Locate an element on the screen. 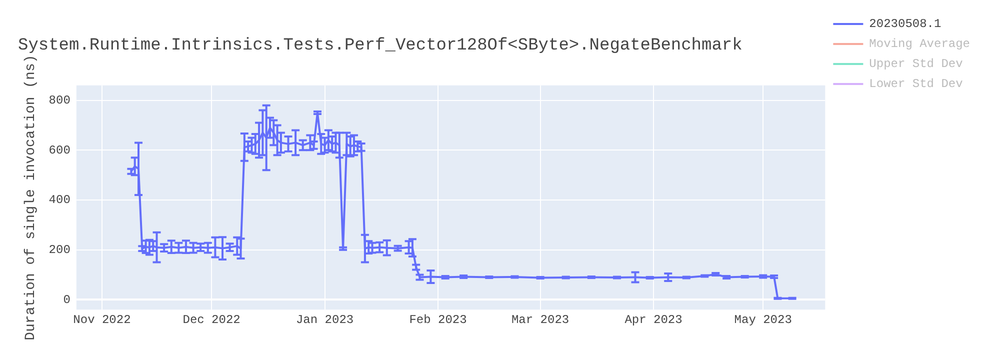 The height and width of the screenshot is (350, 1000). x-tick-label: Nov 2022 is located at coordinates (102, 319).